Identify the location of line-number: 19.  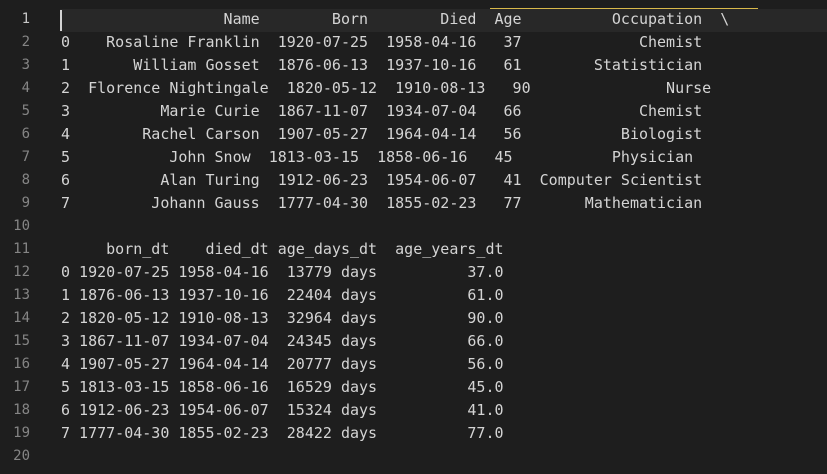
(21, 433).